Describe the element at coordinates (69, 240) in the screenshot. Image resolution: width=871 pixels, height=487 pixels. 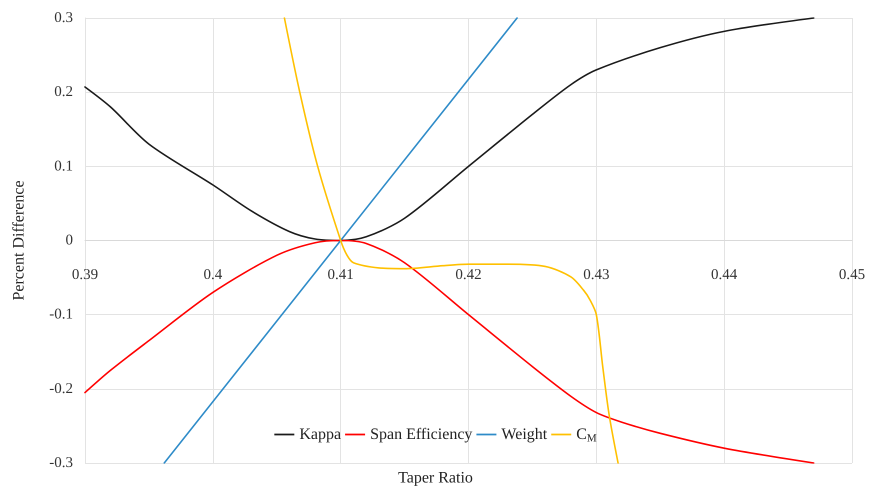
I see `y-tick-label: 0` at that location.